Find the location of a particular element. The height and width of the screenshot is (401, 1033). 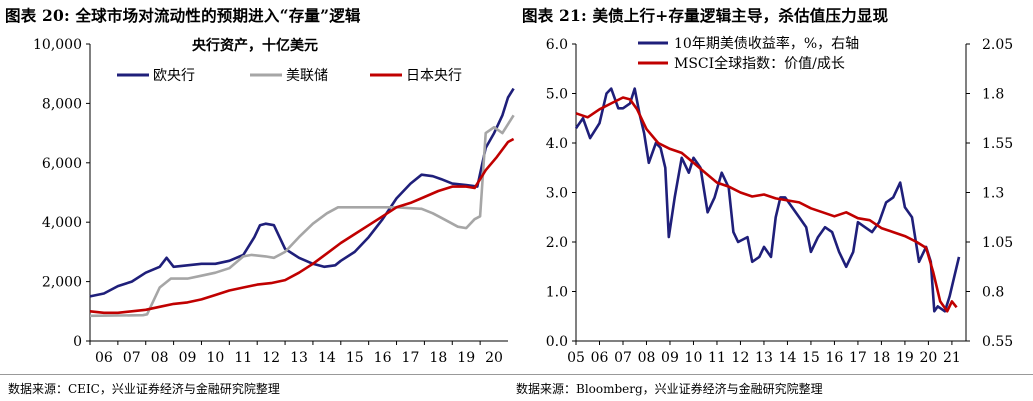

legend-label-msci: MSCI全球指数：价值/成长 is located at coordinates (759, 63).